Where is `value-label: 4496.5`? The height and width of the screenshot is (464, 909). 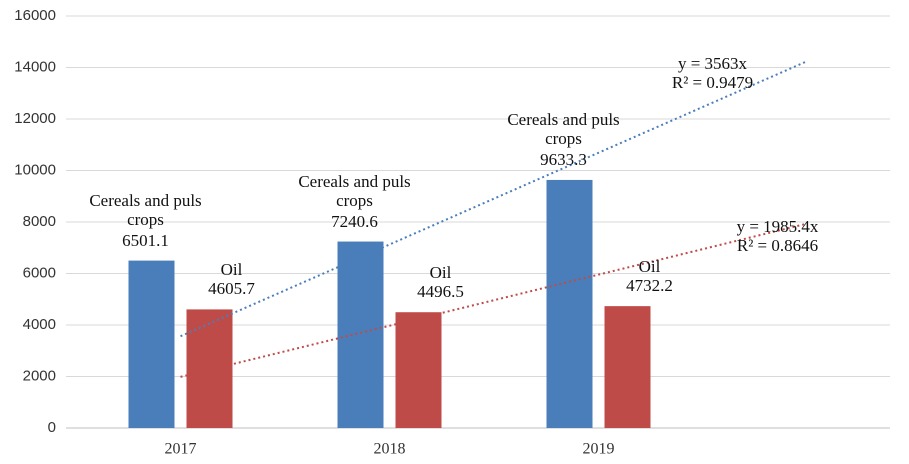 value-label: 4496.5 is located at coordinates (440, 292).